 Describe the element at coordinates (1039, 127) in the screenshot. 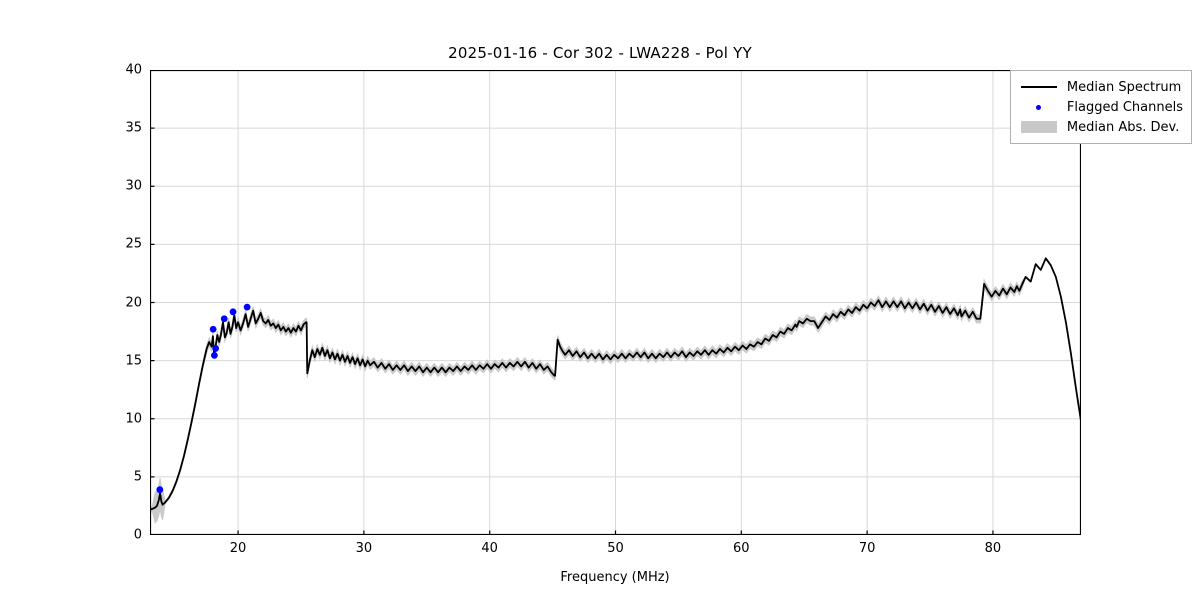

I see `band-swatch-icon` at that location.